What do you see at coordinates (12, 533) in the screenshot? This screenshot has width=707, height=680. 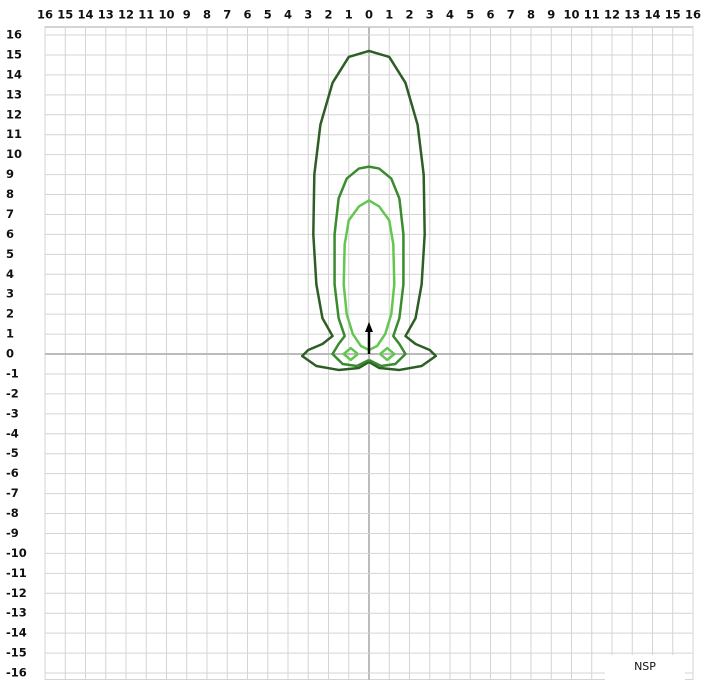 I see `y-tick-label: -9` at bounding box center [12, 533].